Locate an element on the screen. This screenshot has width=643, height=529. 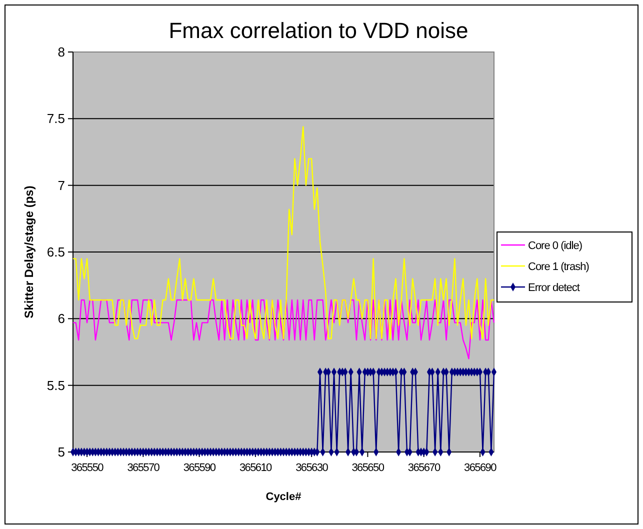
x-tick-label: 365670 is located at coordinates (424, 468).